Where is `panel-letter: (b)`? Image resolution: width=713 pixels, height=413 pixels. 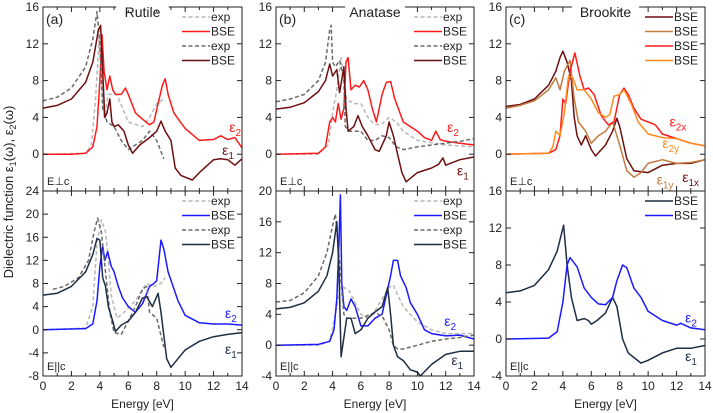 panel-letter: (b) is located at coordinates (287, 19).